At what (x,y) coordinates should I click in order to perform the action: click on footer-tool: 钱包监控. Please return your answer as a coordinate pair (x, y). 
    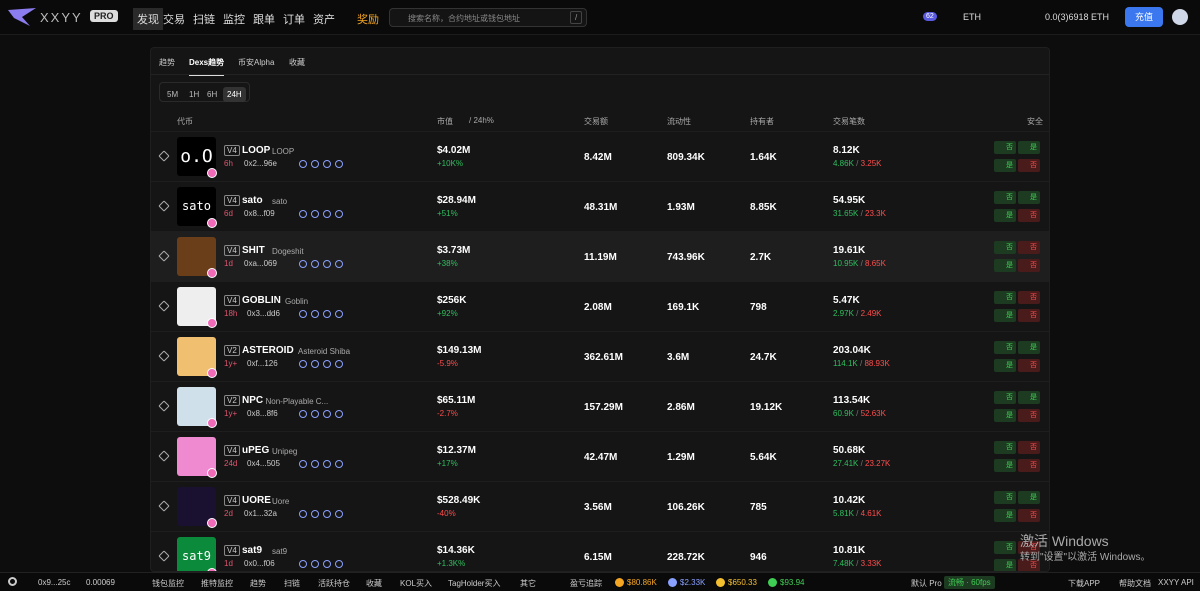
    Looking at the image, I should click on (168, 583).